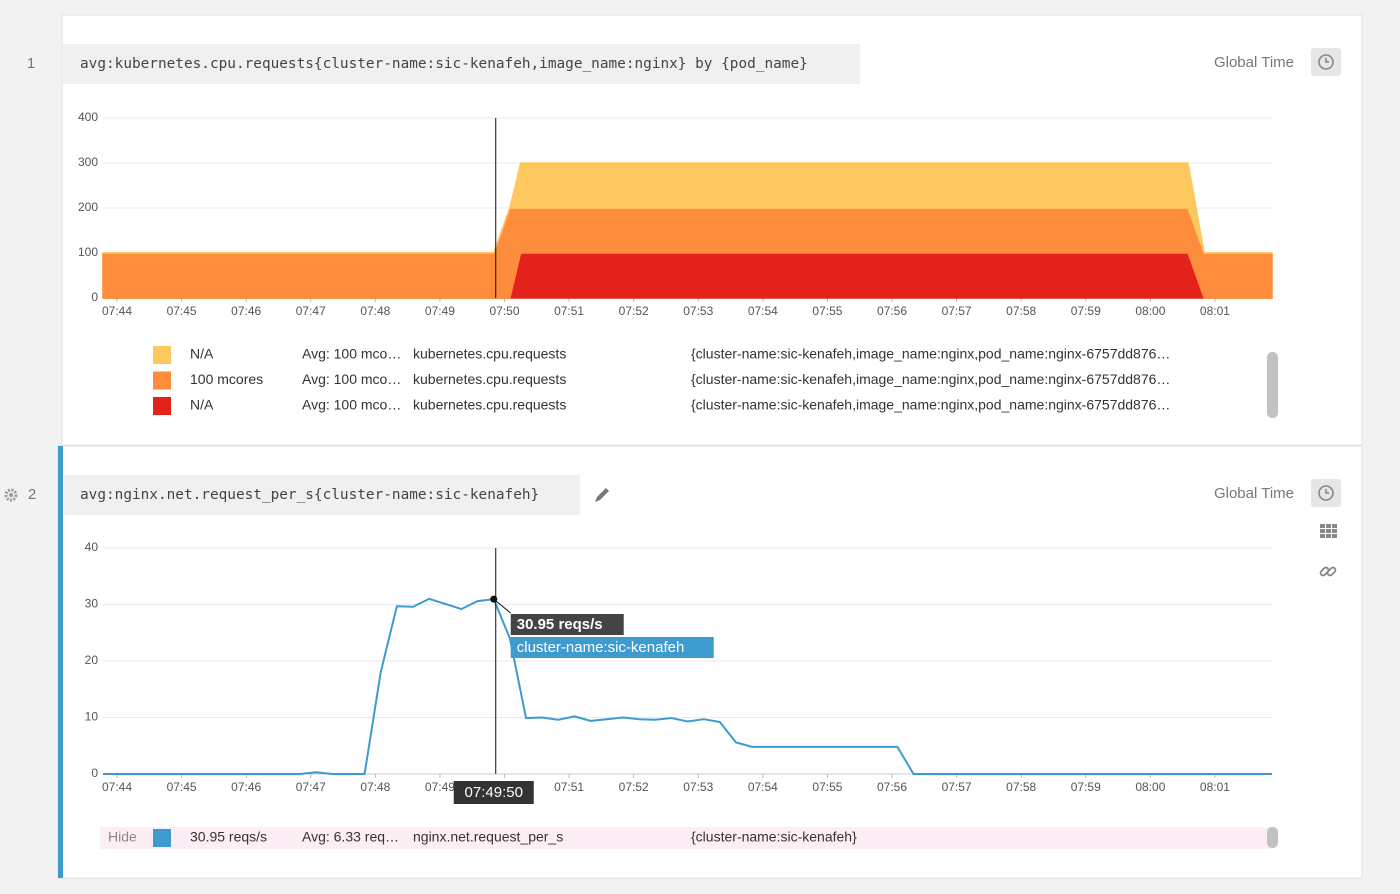  Describe the element at coordinates (1328, 571) in the screenshot. I see `link-icon` at that location.